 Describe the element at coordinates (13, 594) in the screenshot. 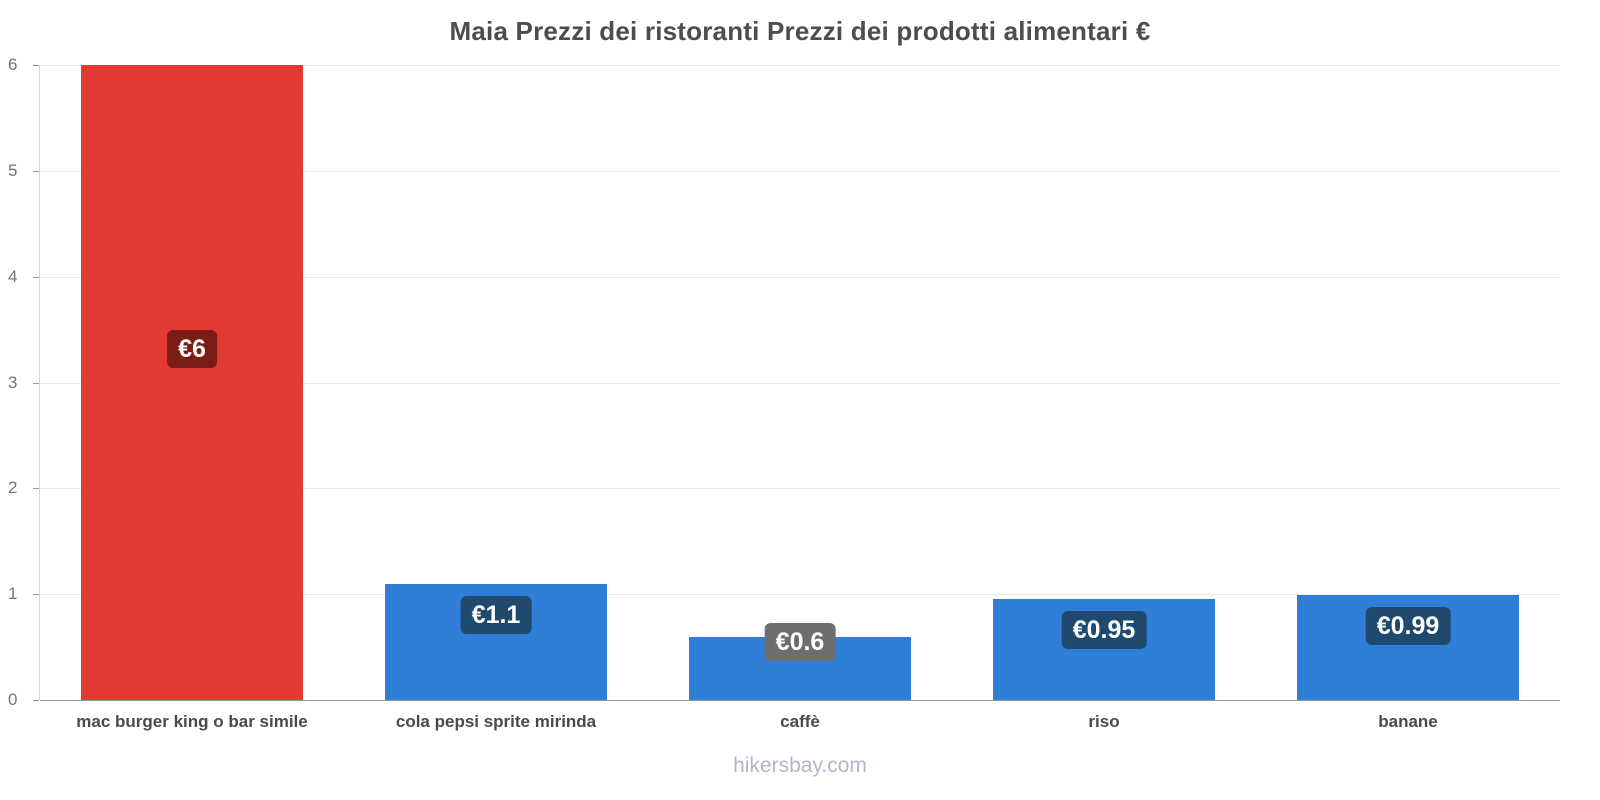

I see `y-tick-label-1: 1` at that location.